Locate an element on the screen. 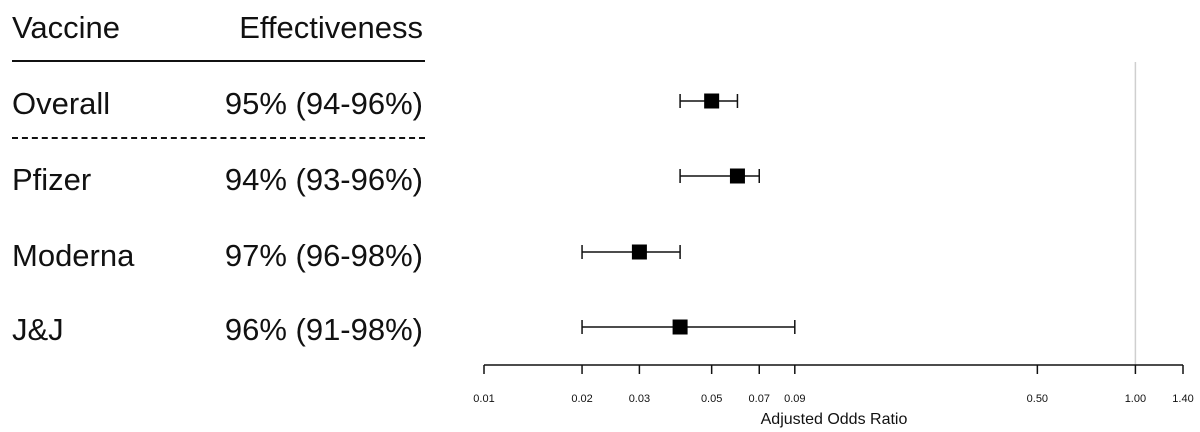  x-tick-label: 0.03 is located at coordinates (639, 399).